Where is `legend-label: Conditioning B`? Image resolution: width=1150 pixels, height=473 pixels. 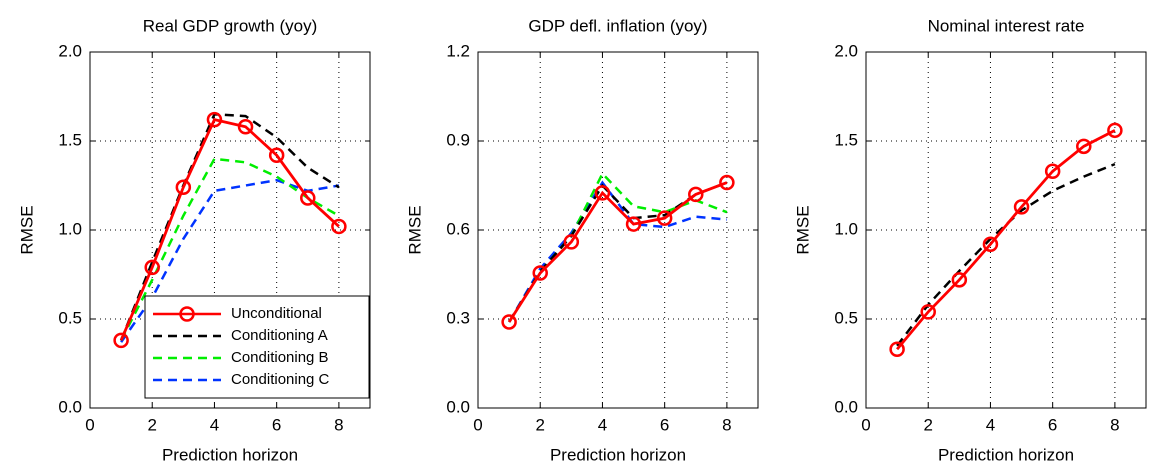 legend-label: Conditioning B is located at coordinates (280, 357).